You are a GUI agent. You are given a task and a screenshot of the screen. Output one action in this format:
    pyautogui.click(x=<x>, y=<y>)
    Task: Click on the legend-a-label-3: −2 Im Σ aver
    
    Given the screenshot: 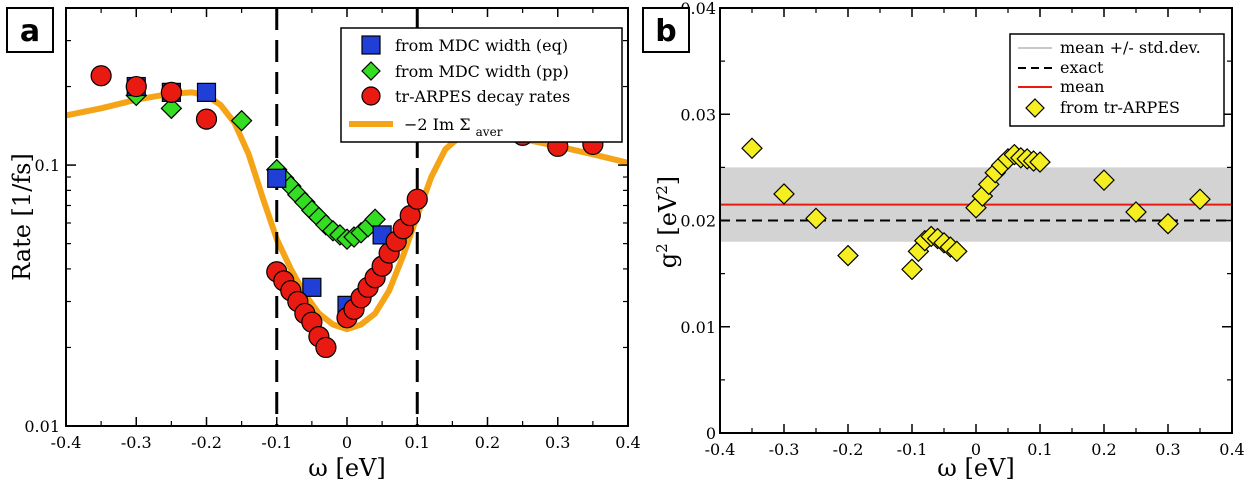 What is the action you would take?
    pyautogui.click(x=453, y=127)
    